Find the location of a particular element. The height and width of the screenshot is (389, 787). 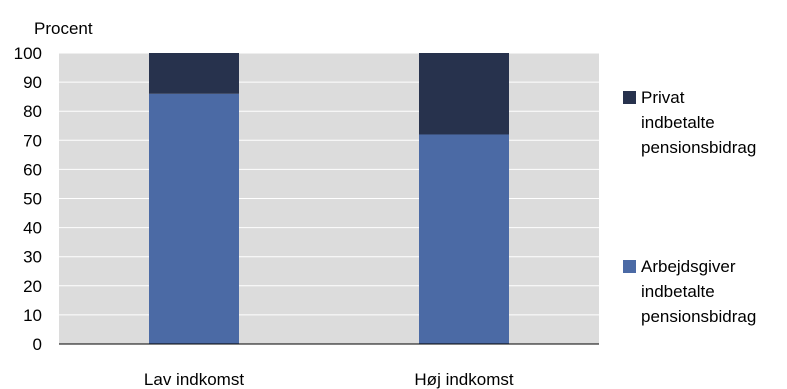

legend-swatch-privat is located at coordinates (629, 97).